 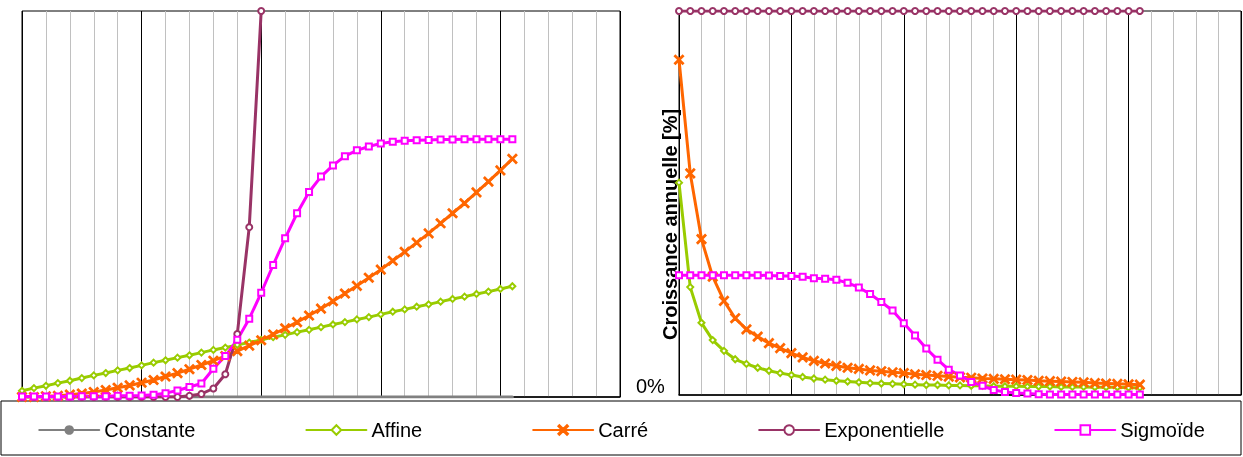 I want to click on legend-label: Constante, so click(x=150, y=430).